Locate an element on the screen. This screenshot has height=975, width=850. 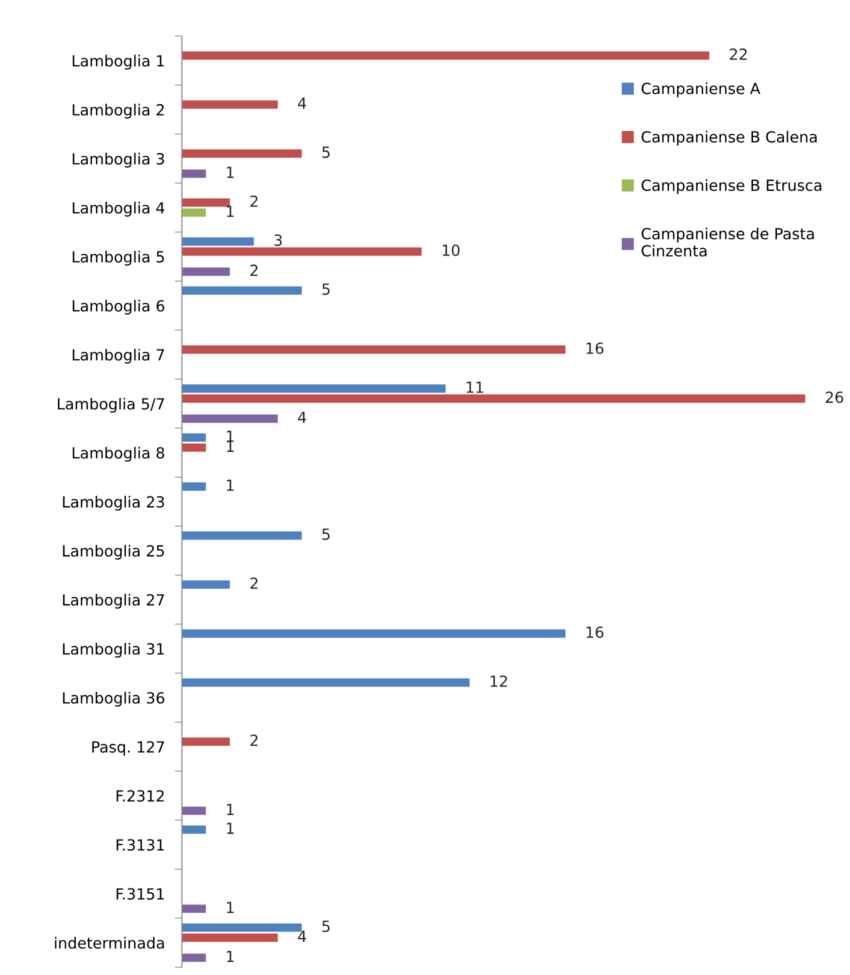
y-tick-label: F.3151 is located at coordinates (140, 894).